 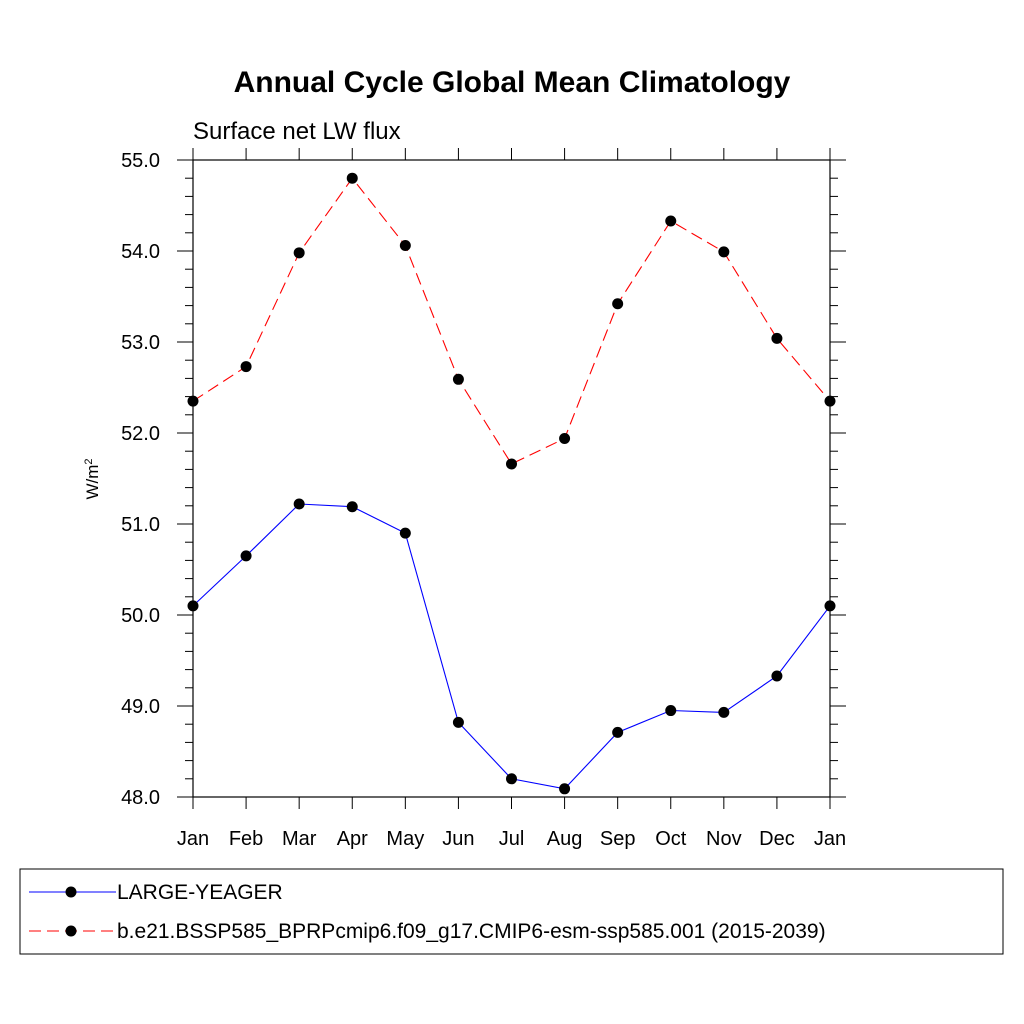 What do you see at coordinates (140, 479) in the screenshot?
I see `y-tick-labels: 48.0 49.0 50.0 51.0 52.0 53.0 54.0 55.0` at bounding box center [140, 479].